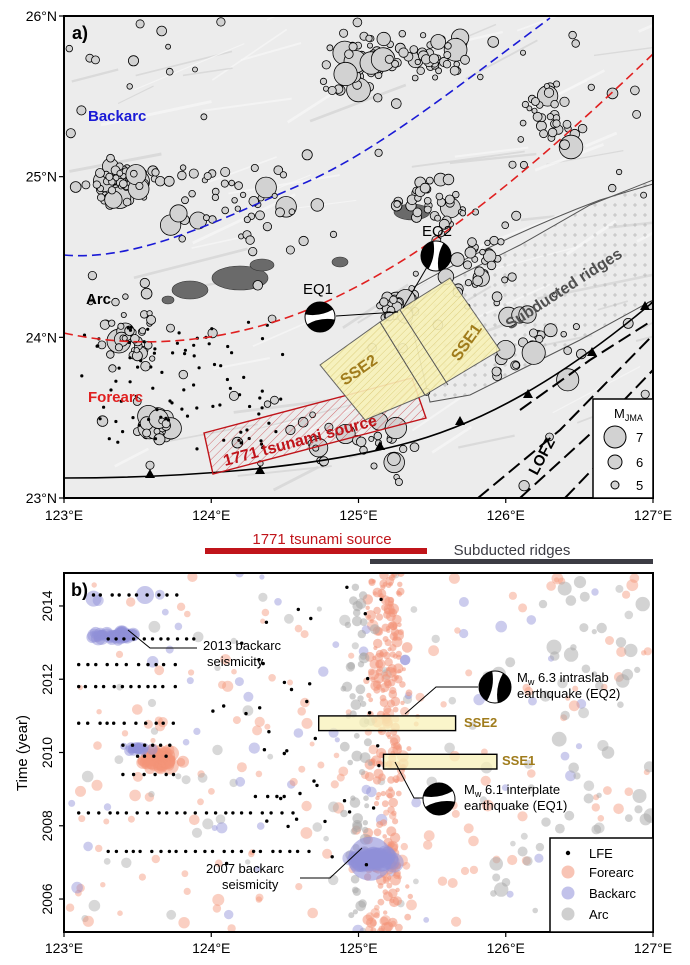 The width and height of the screenshot is (690, 965). What do you see at coordinates (250, 884) in the screenshot?
I see `annotation-2007-backarc-line2: seismicity` at bounding box center [250, 884].